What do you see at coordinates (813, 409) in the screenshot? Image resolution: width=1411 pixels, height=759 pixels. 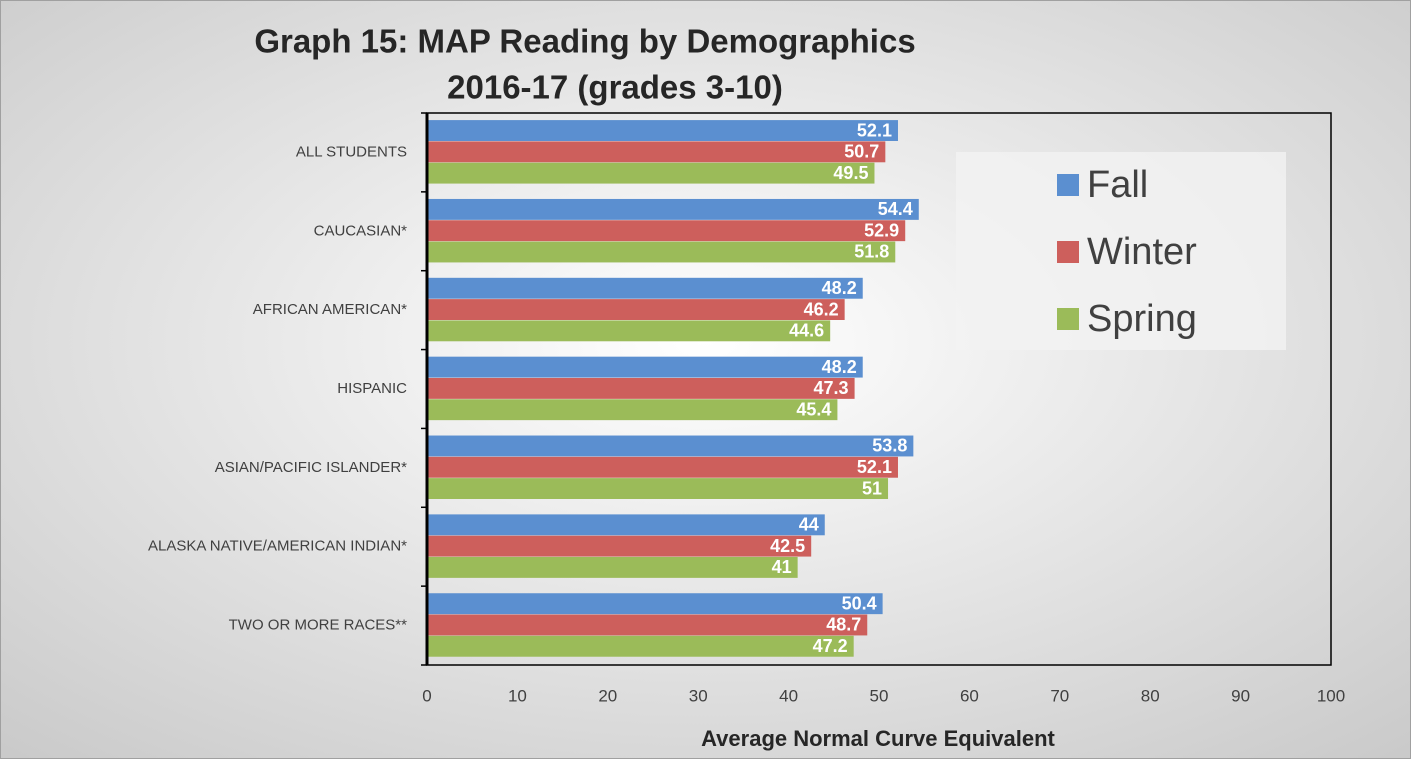 I see `value-label: 45.4` at bounding box center [813, 409].